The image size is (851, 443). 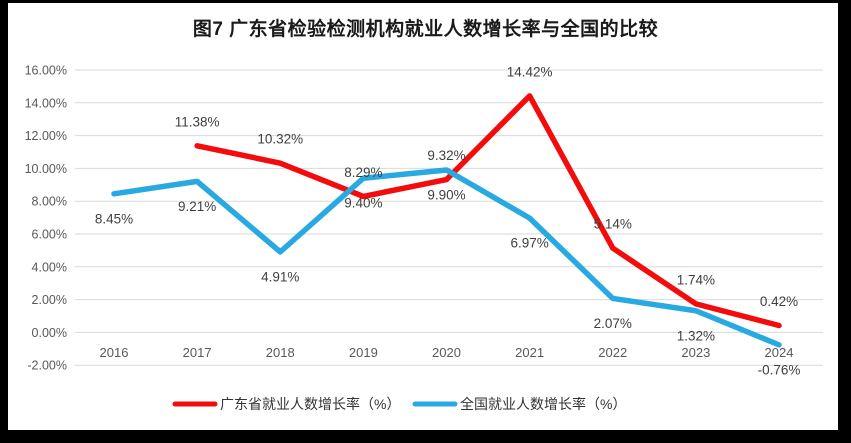 I want to click on y-axis-tick-label: 12.00%, so click(x=46, y=136).